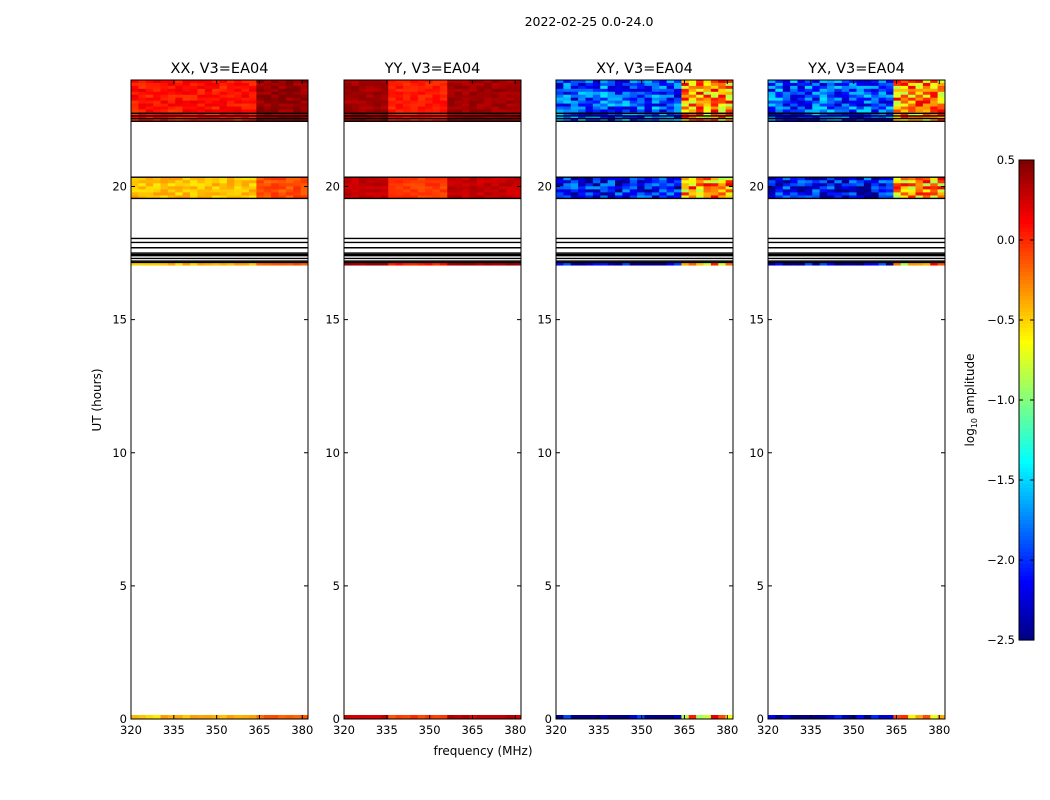 The width and height of the screenshot is (1050, 800). I want to click on x-tick-label: 365, so click(259, 730).